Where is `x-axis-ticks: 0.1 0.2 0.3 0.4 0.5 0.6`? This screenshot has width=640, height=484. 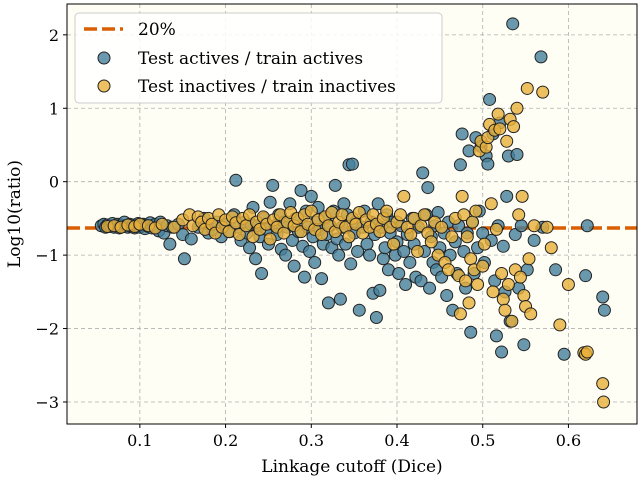 x-axis-ticks: 0.1 0.2 0.3 0.4 0.5 0.6 is located at coordinates (354, 437).